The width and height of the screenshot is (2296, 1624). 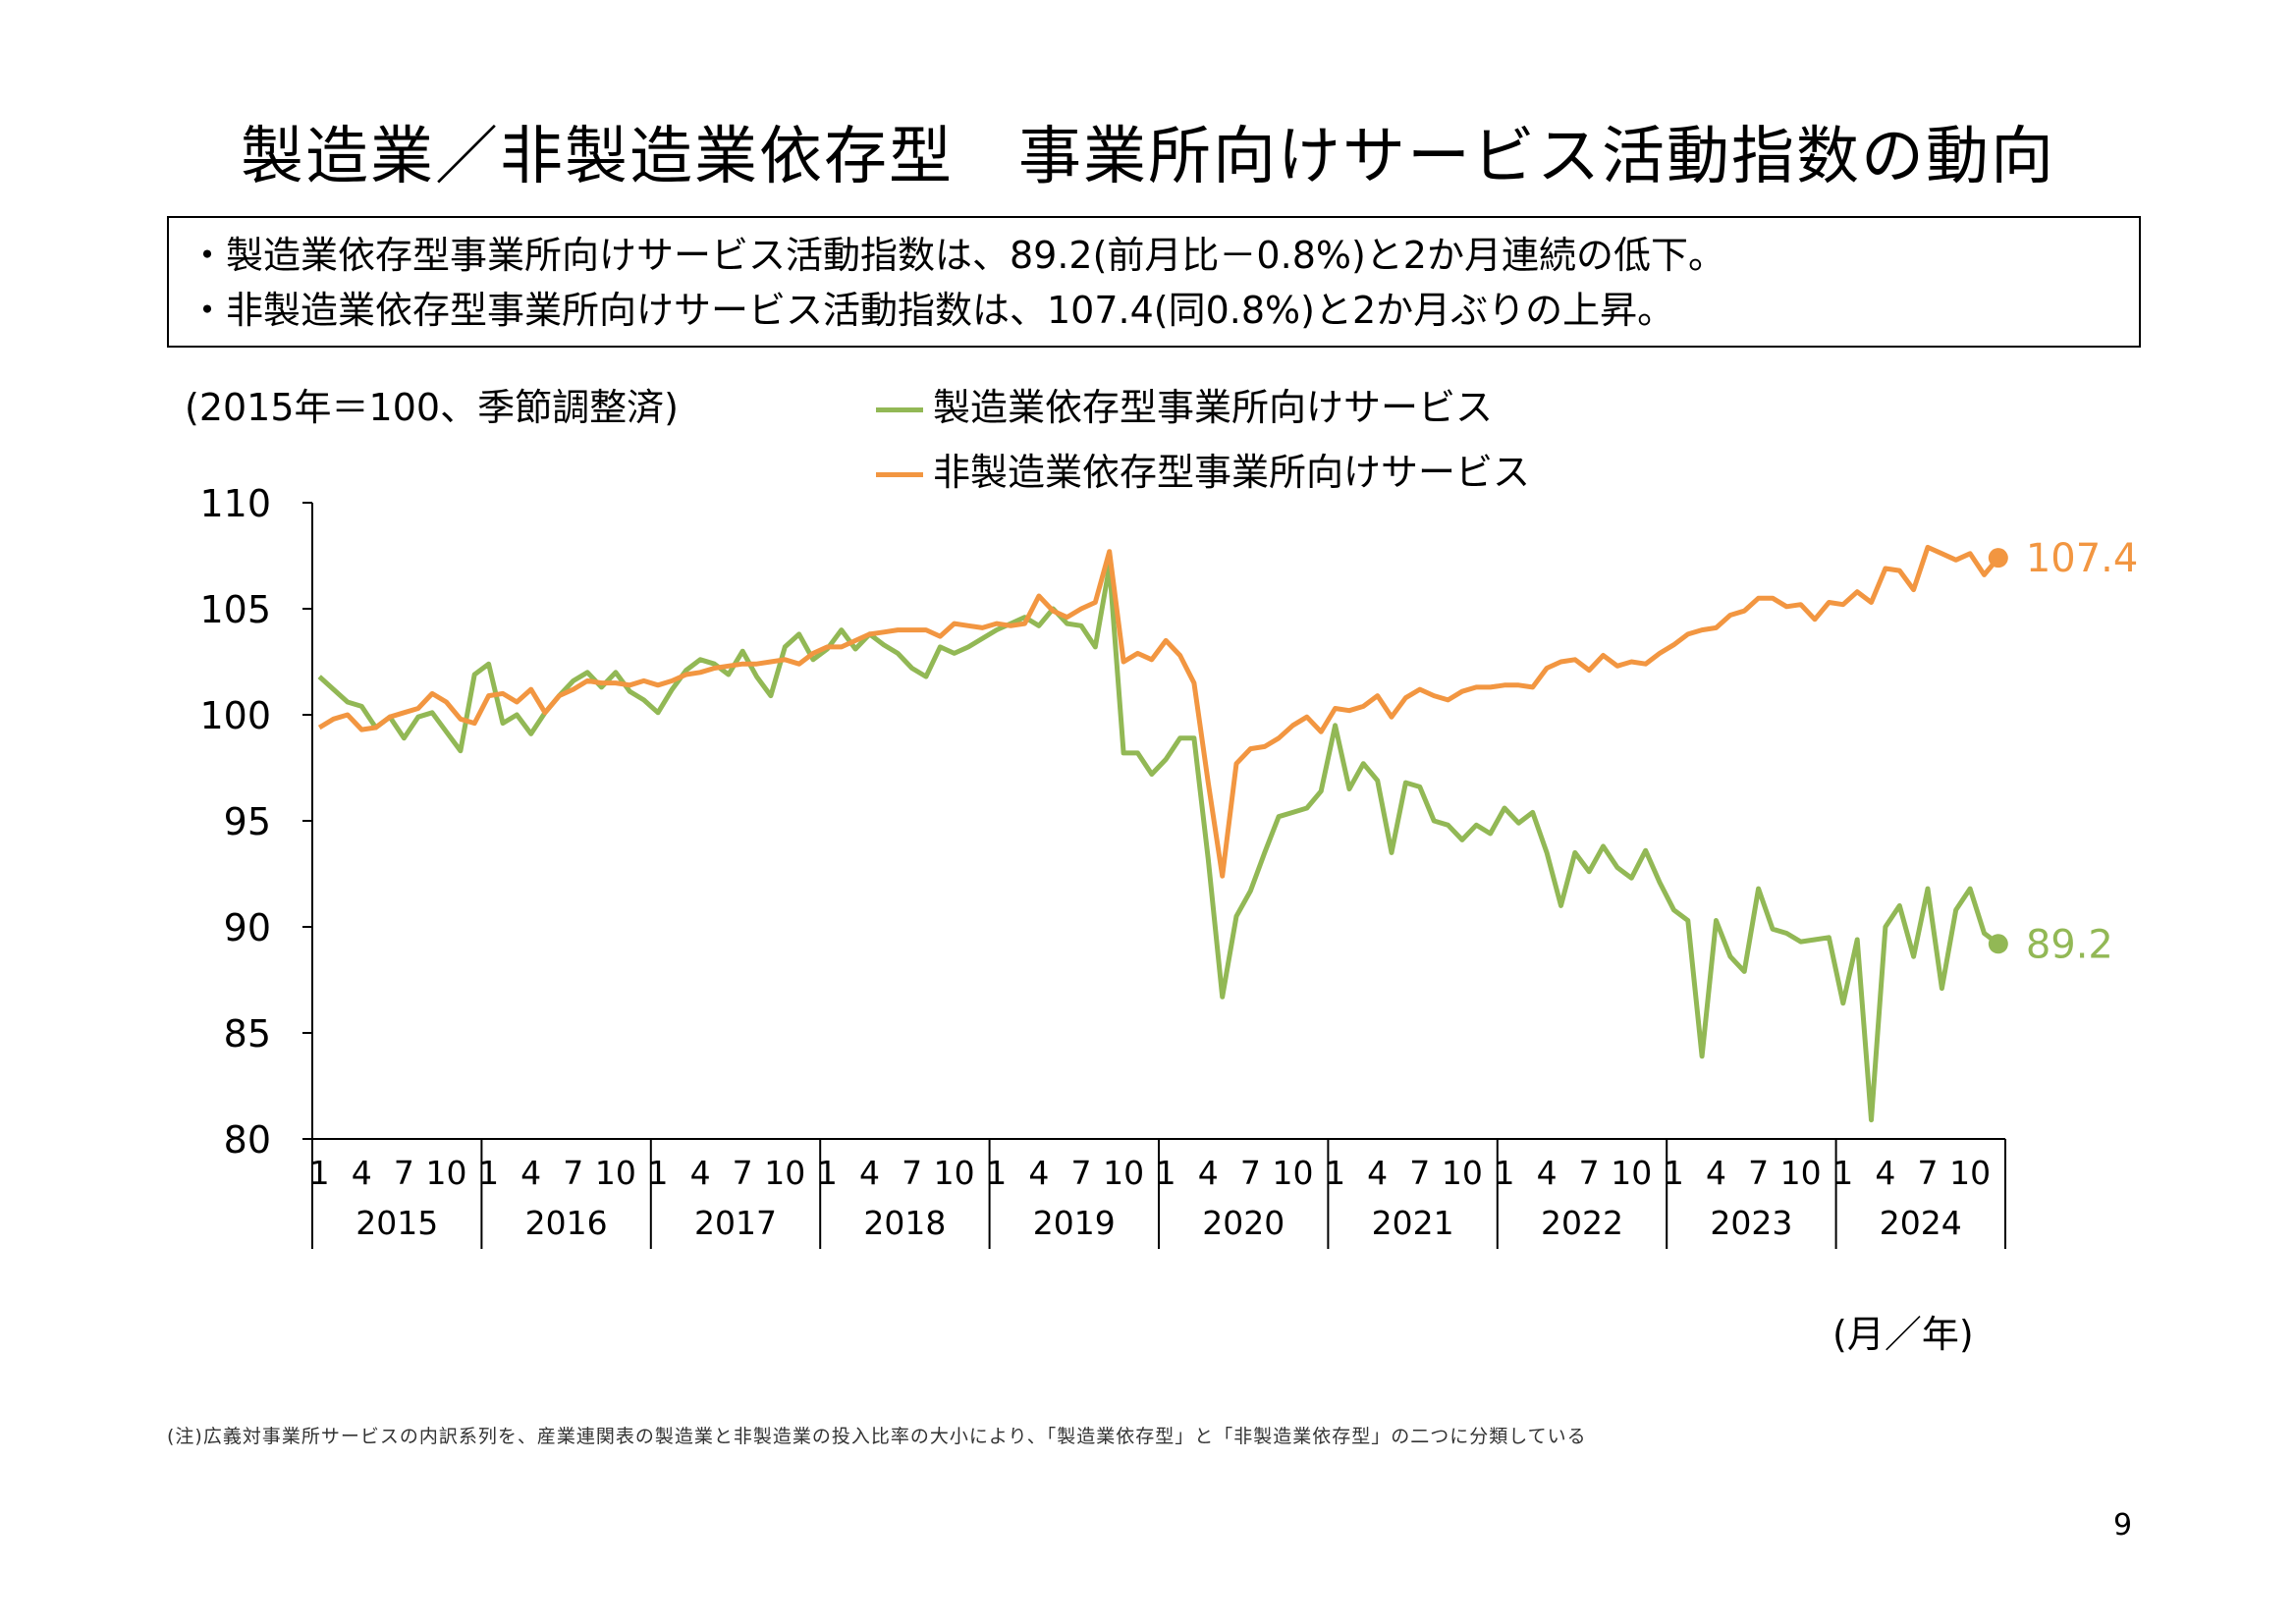 I want to click on series-endpoint-non-manufacturing, so click(x=1998, y=558).